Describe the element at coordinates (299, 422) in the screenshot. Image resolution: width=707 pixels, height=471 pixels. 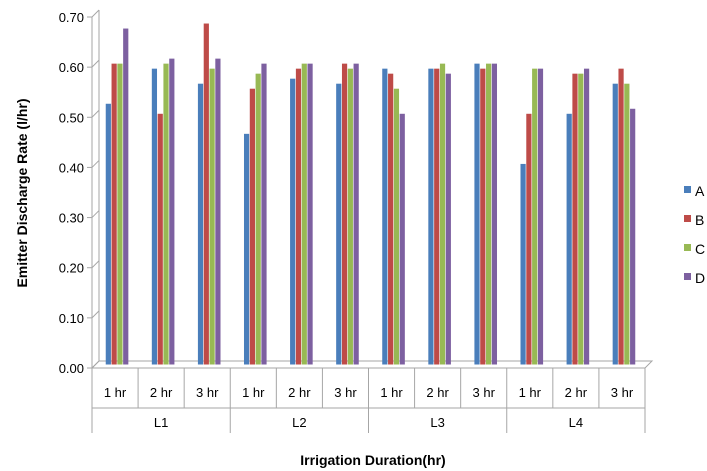
I see `x-group-label: L2` at that location.